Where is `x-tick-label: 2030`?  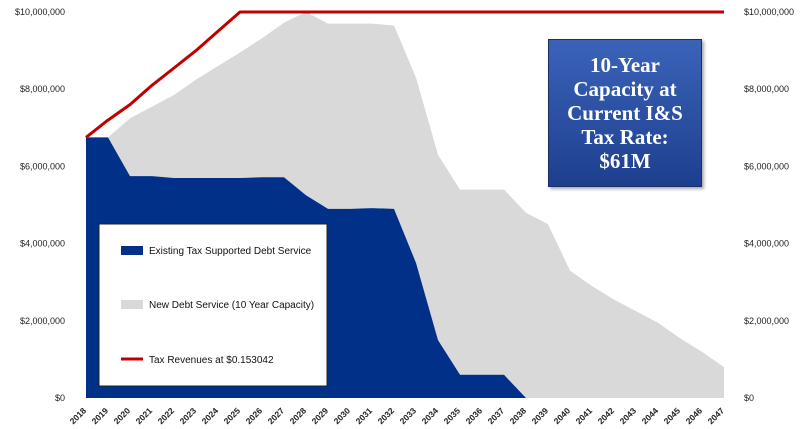
x-tick-label: 2030 is located at coordinates (342, 415).